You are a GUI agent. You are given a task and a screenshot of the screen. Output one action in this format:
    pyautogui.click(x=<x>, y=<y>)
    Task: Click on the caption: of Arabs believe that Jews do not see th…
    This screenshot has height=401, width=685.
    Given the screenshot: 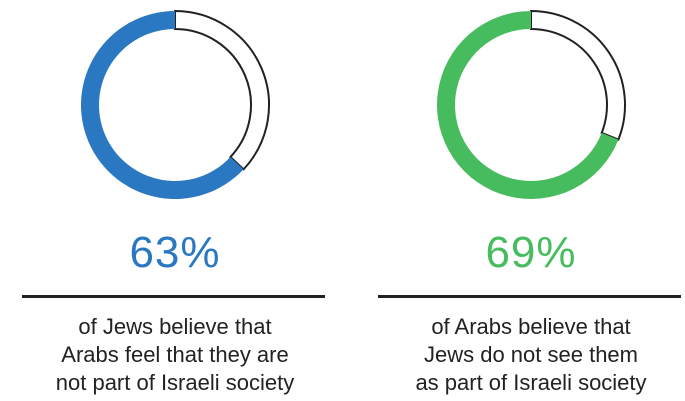 What is the action you would take?
    pyautogui.click(x=525, y=355)
    